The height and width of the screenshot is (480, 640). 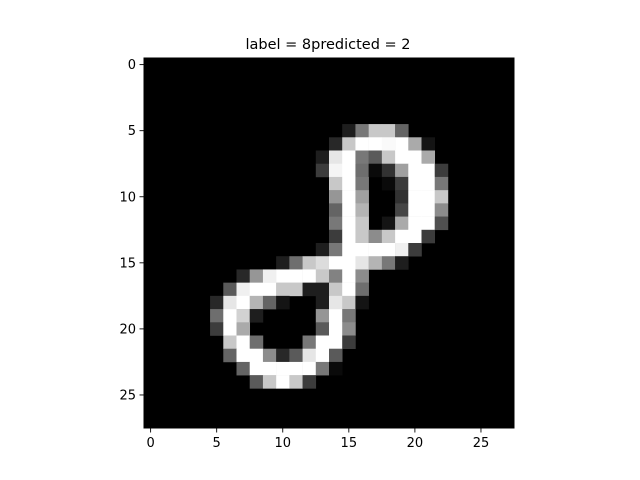 What do you see at coordinates (131, 230) in the screenshot?
I see `y-axis: 0 5 10 15 20 25` at bounding box center [131, 230].